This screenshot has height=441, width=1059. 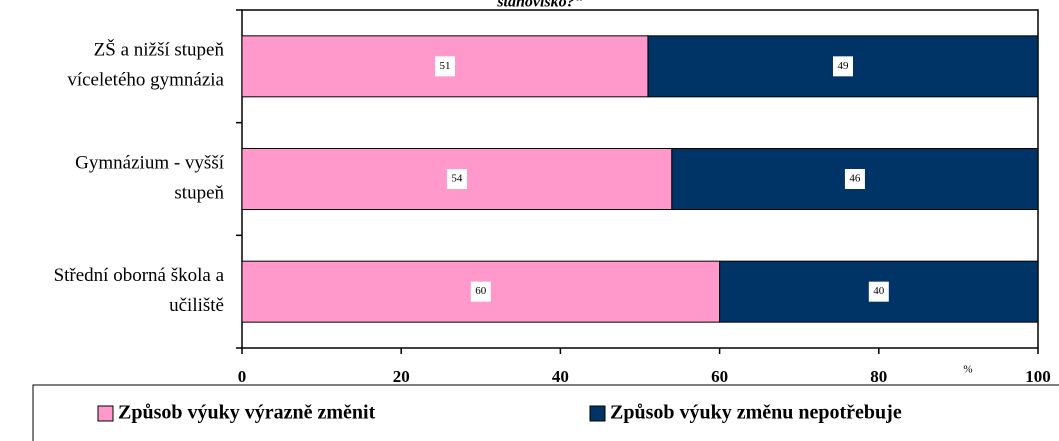 I want to click on value-label: 60, so click(x=481, y=291).